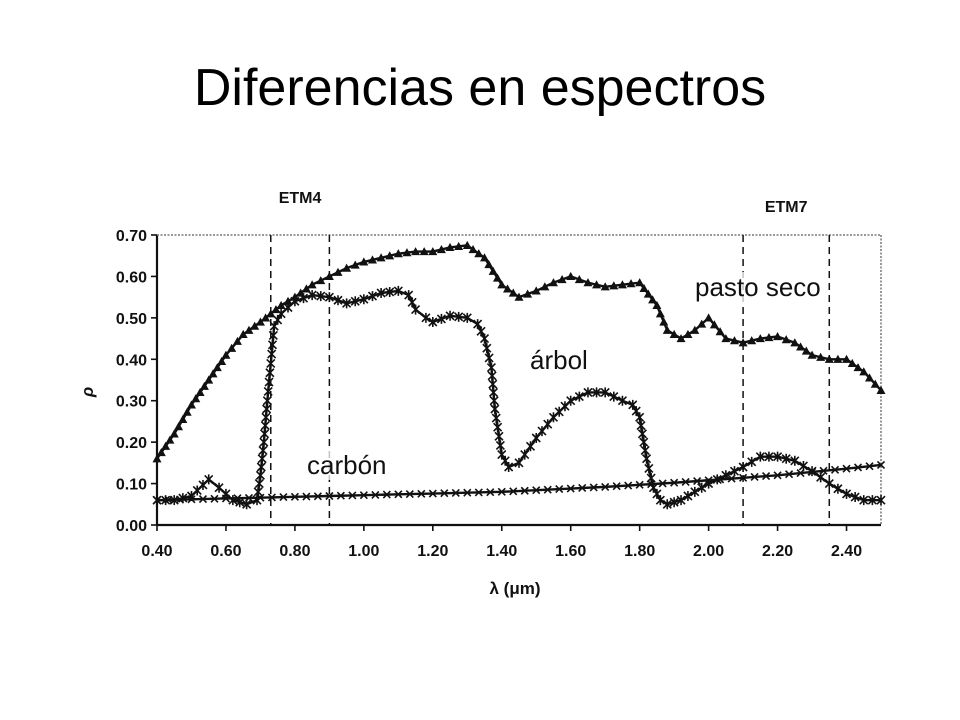  I want to click on y-axis-label: ρ, so click(87, 392).